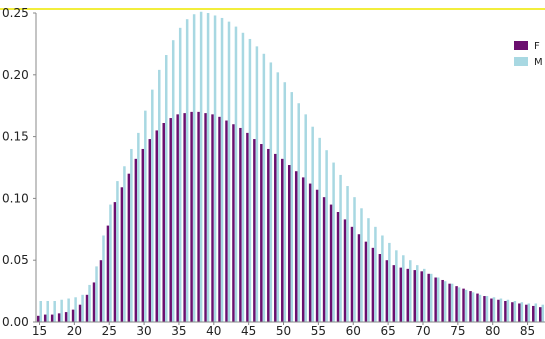 This screenshot has width=545, height=339. What do you see at coordinates (528, 54) in the screenshot?
I see `legend: FM` at bounding box center [528, 54].